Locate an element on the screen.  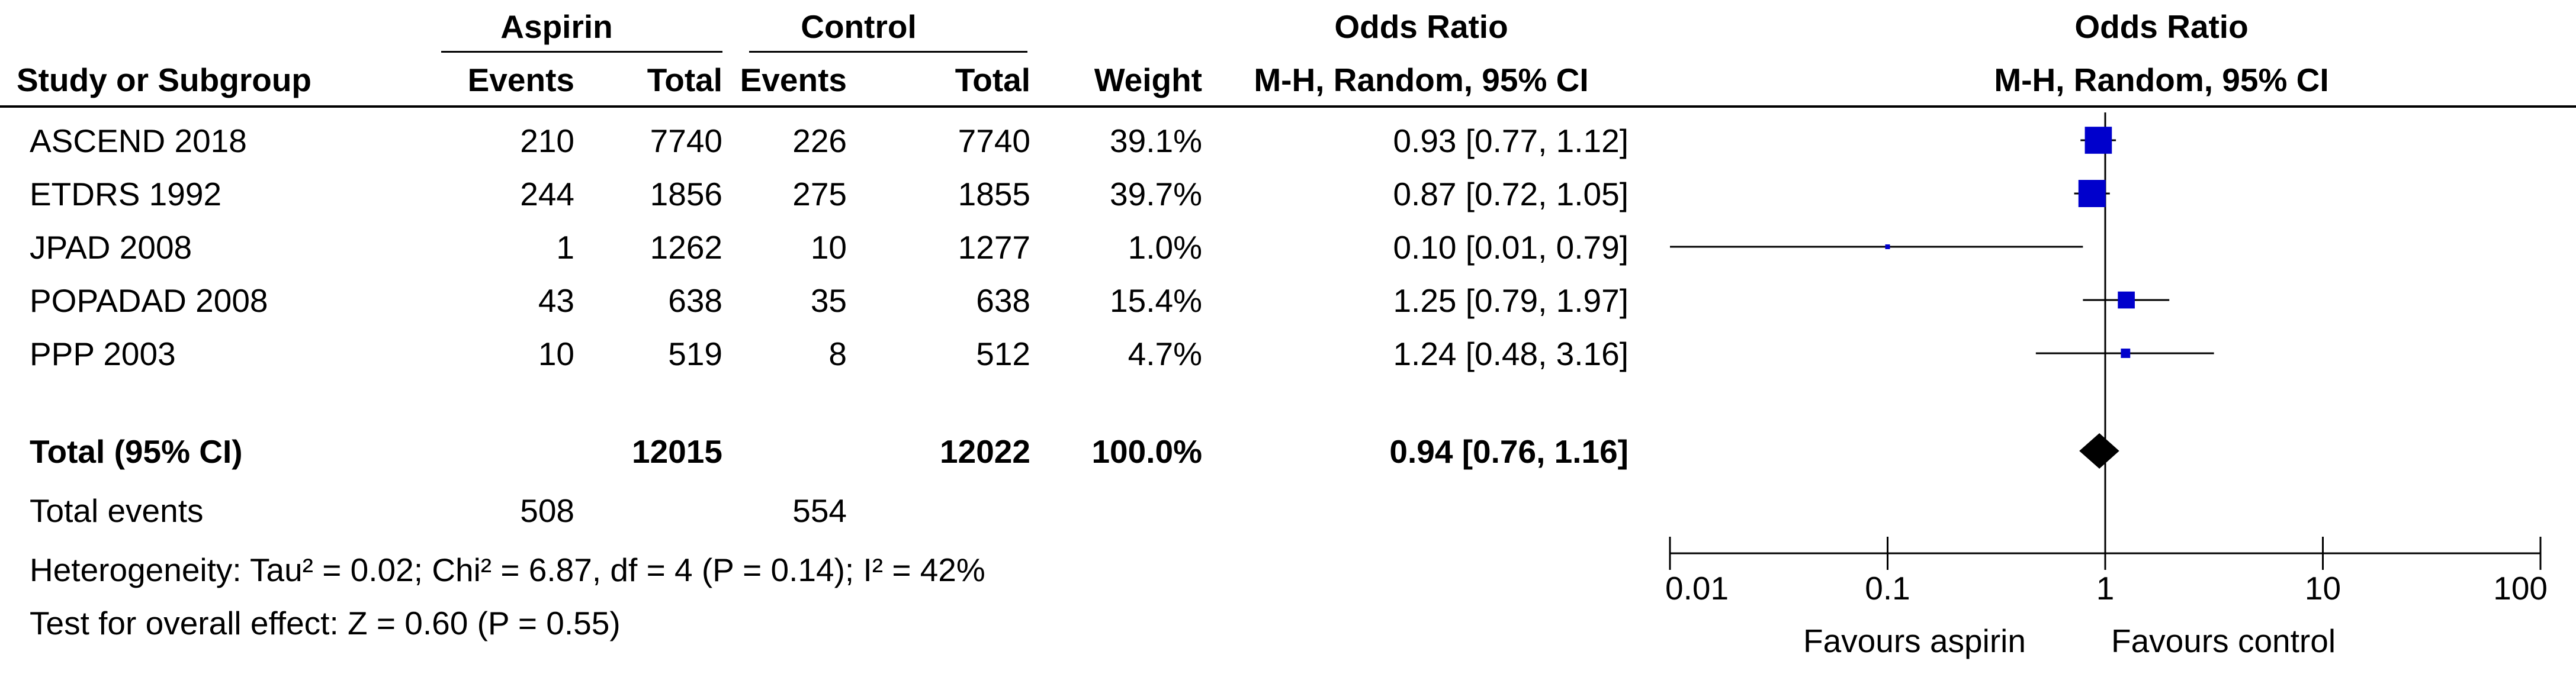
study-marks is located at coordinates (1942, 243).